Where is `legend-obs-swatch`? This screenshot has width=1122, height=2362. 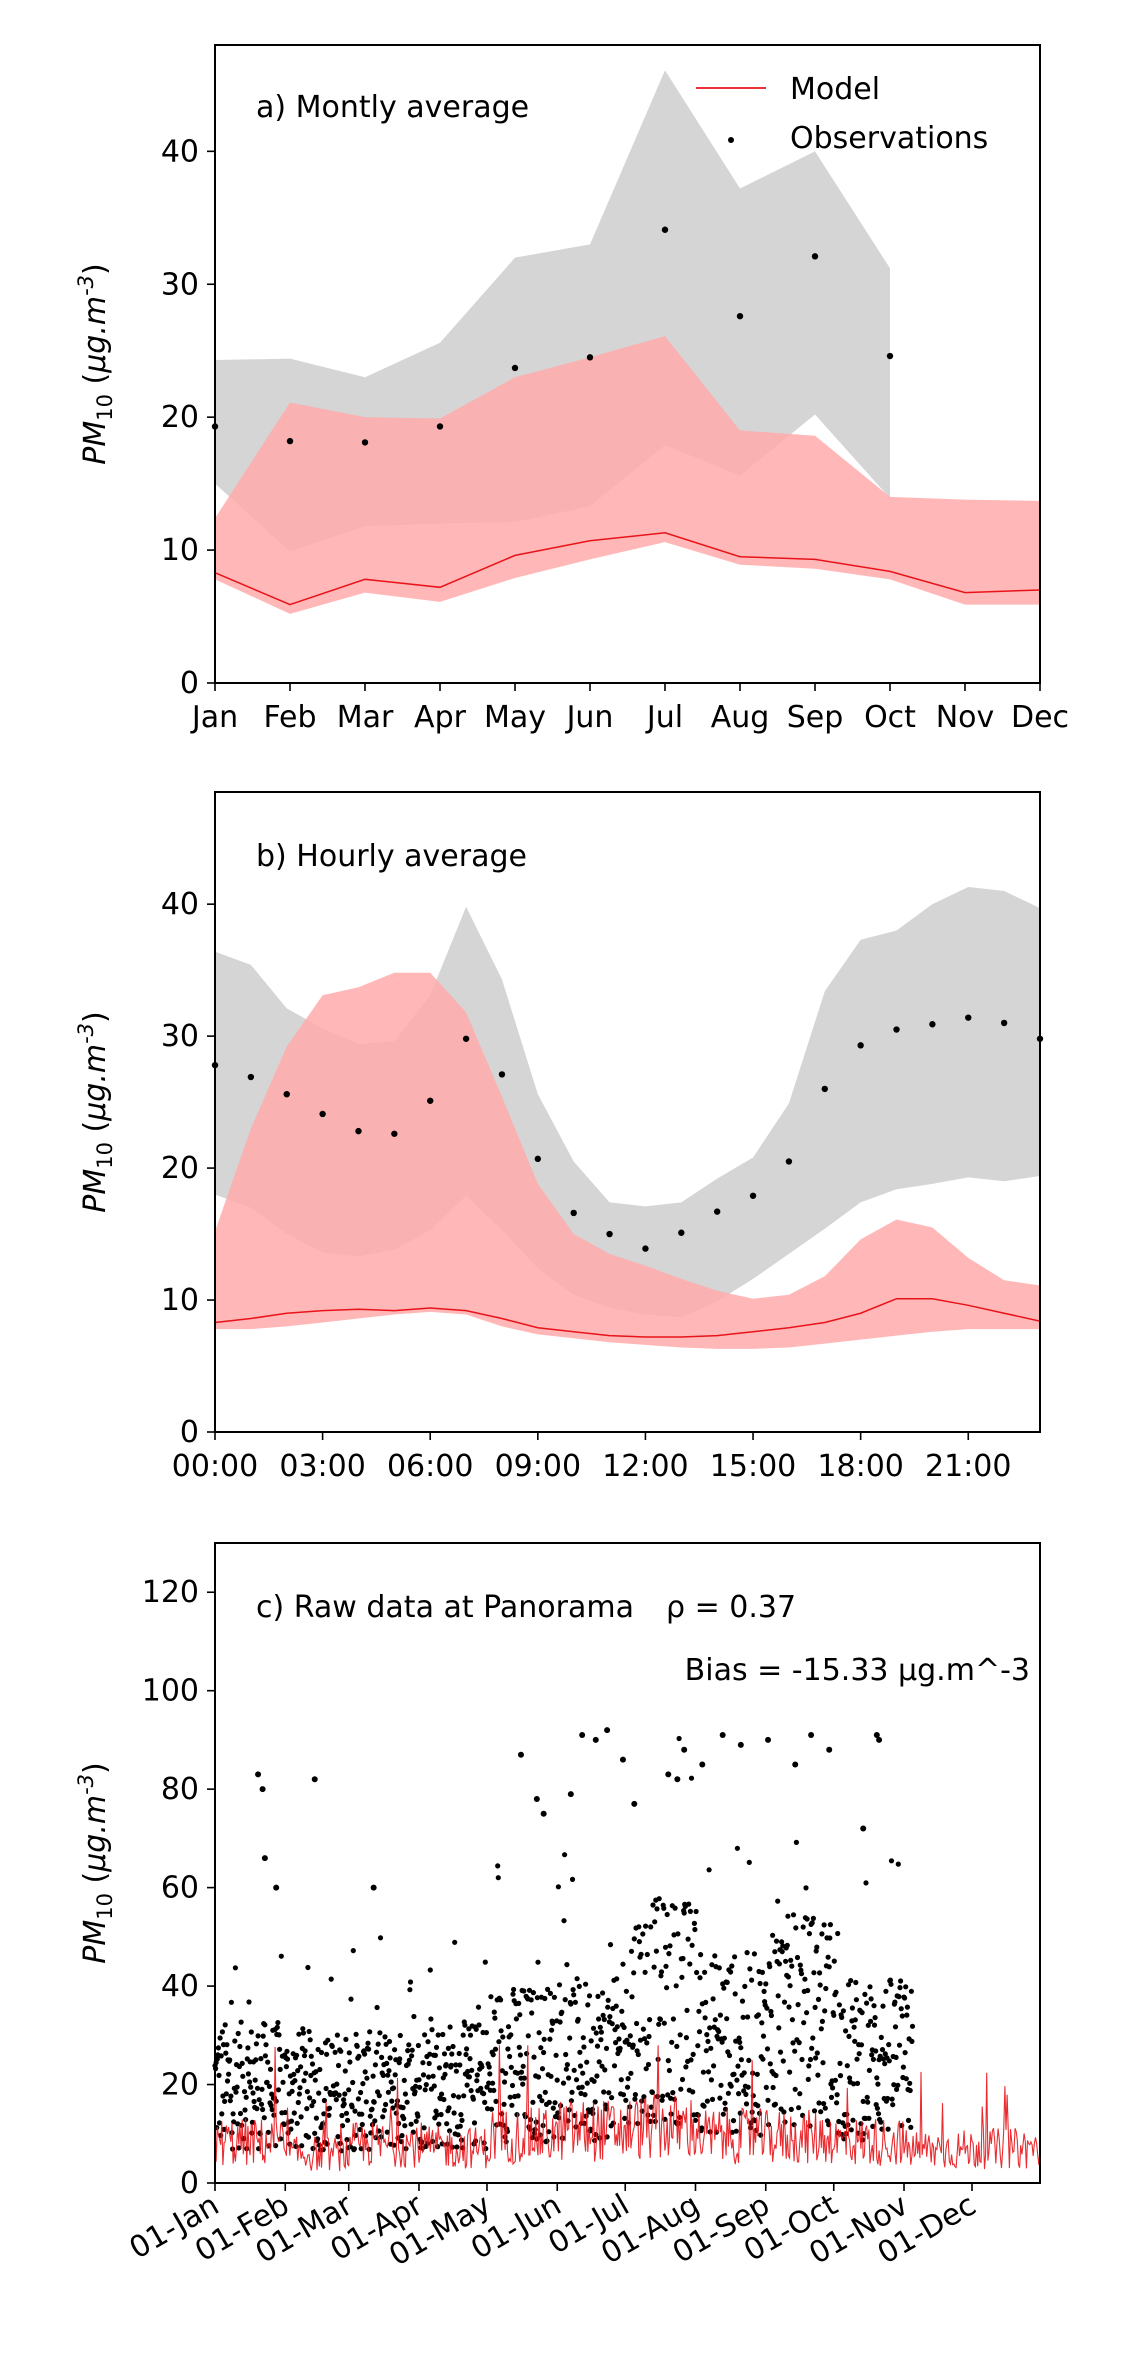 legend-obs-swatch is located at coordinates (731, 140).